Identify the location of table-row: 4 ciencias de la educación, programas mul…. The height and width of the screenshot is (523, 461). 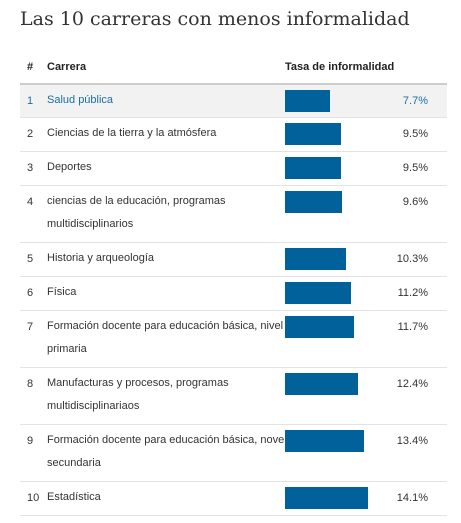
(233, 214).